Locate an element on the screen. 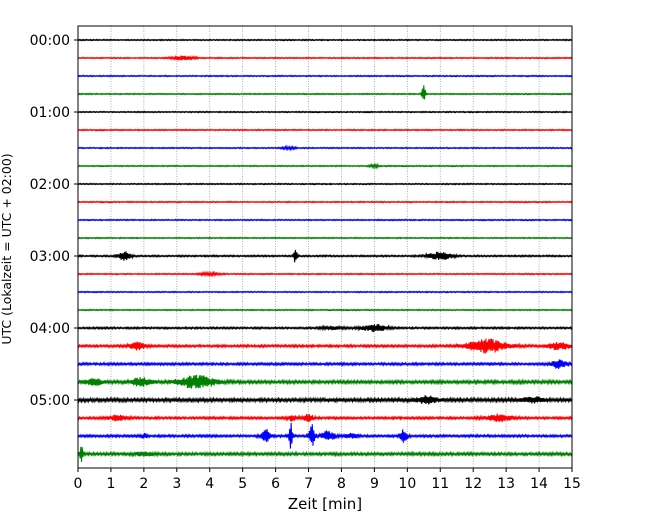 Image resolution: width=650 pixels, height=520 pixels. x-tick-label-6: 6 is located at coordinates (275, 484).